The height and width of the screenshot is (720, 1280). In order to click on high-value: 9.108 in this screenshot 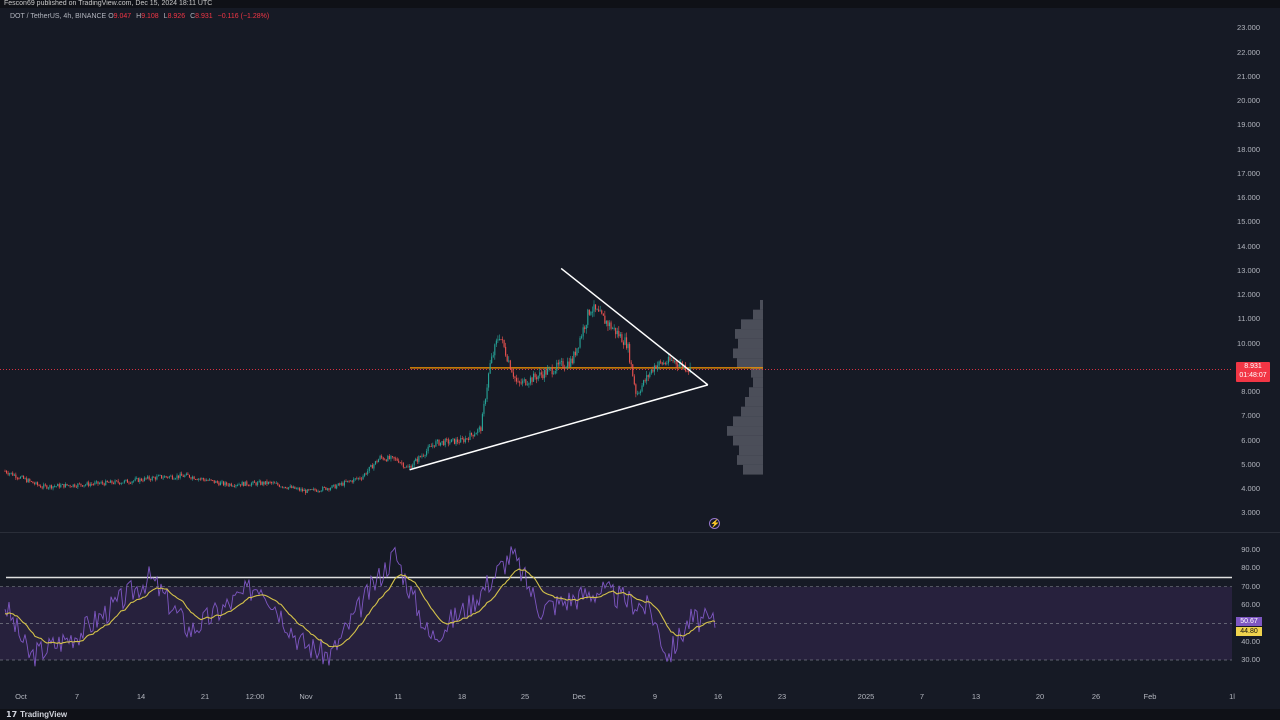, I will do `click(150, 16)`.